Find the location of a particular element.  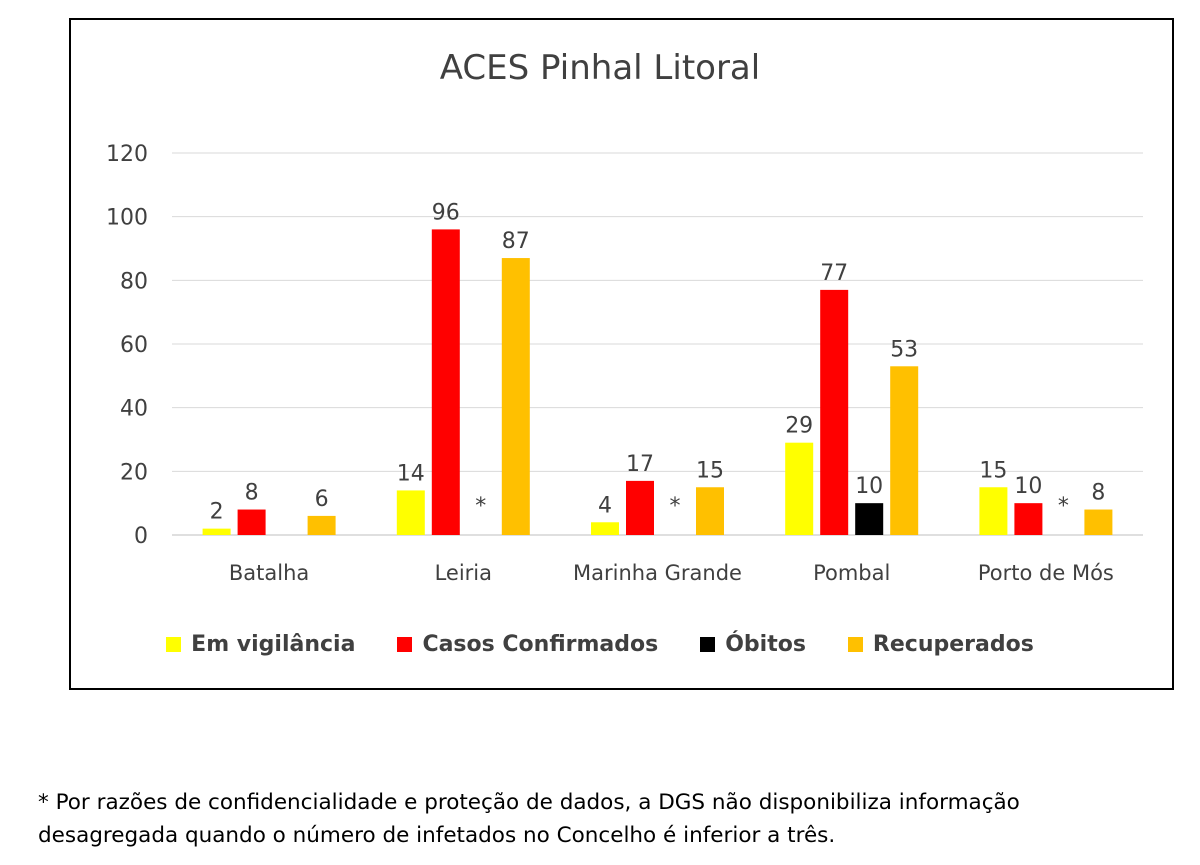

legend-label: Em vigilância is located at coordinates (273, 644).